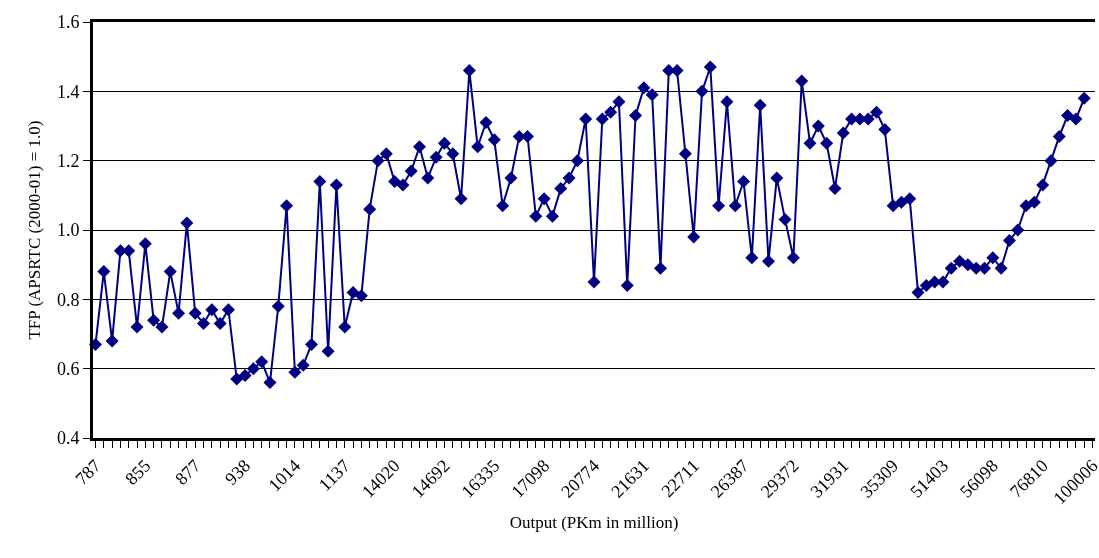  Describe the element at coordinates (68, 22) in the screenshot. I see `y-tick-label: 1.6` at that location.